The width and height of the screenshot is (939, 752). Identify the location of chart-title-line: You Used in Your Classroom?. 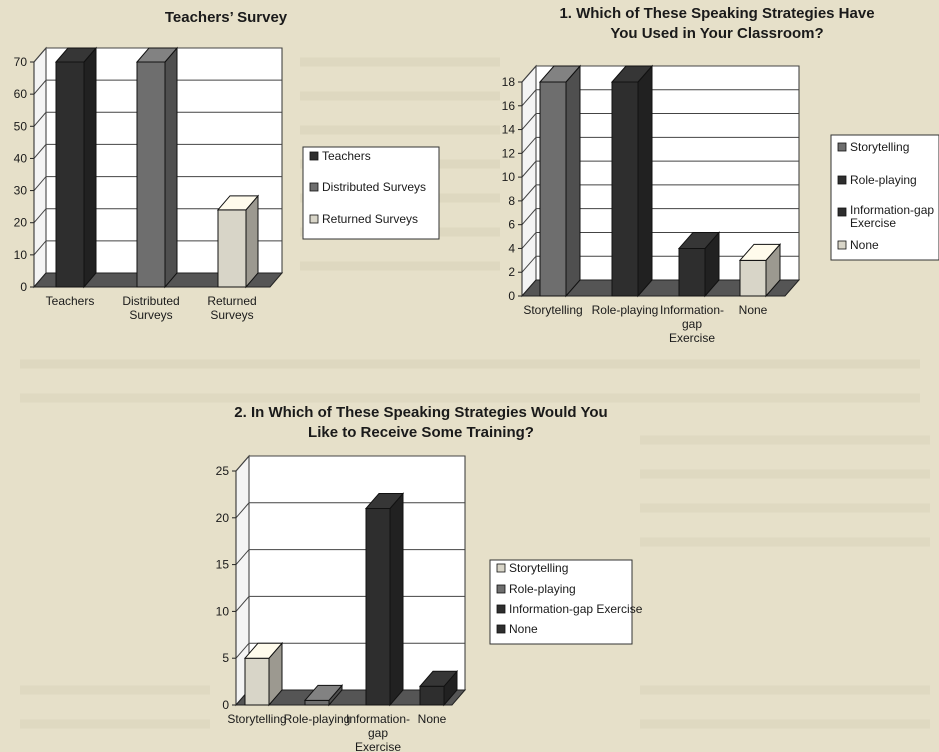
(716, 33).